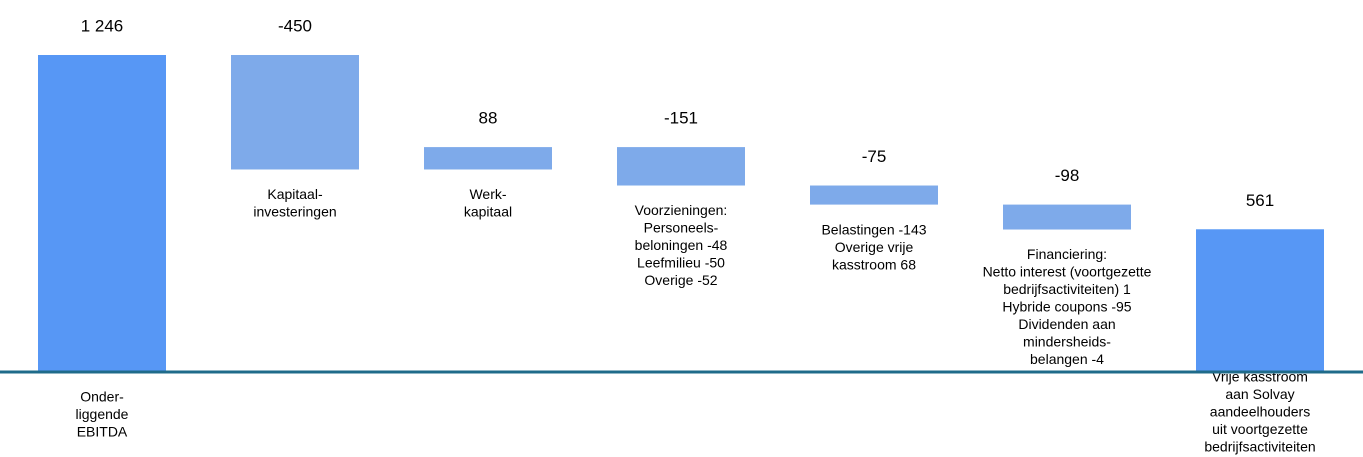  What do you see at coordinates (681, 263) in the screenshot?
I see `category-label: Leefmilieu -50` at bounding box center [681, 263].